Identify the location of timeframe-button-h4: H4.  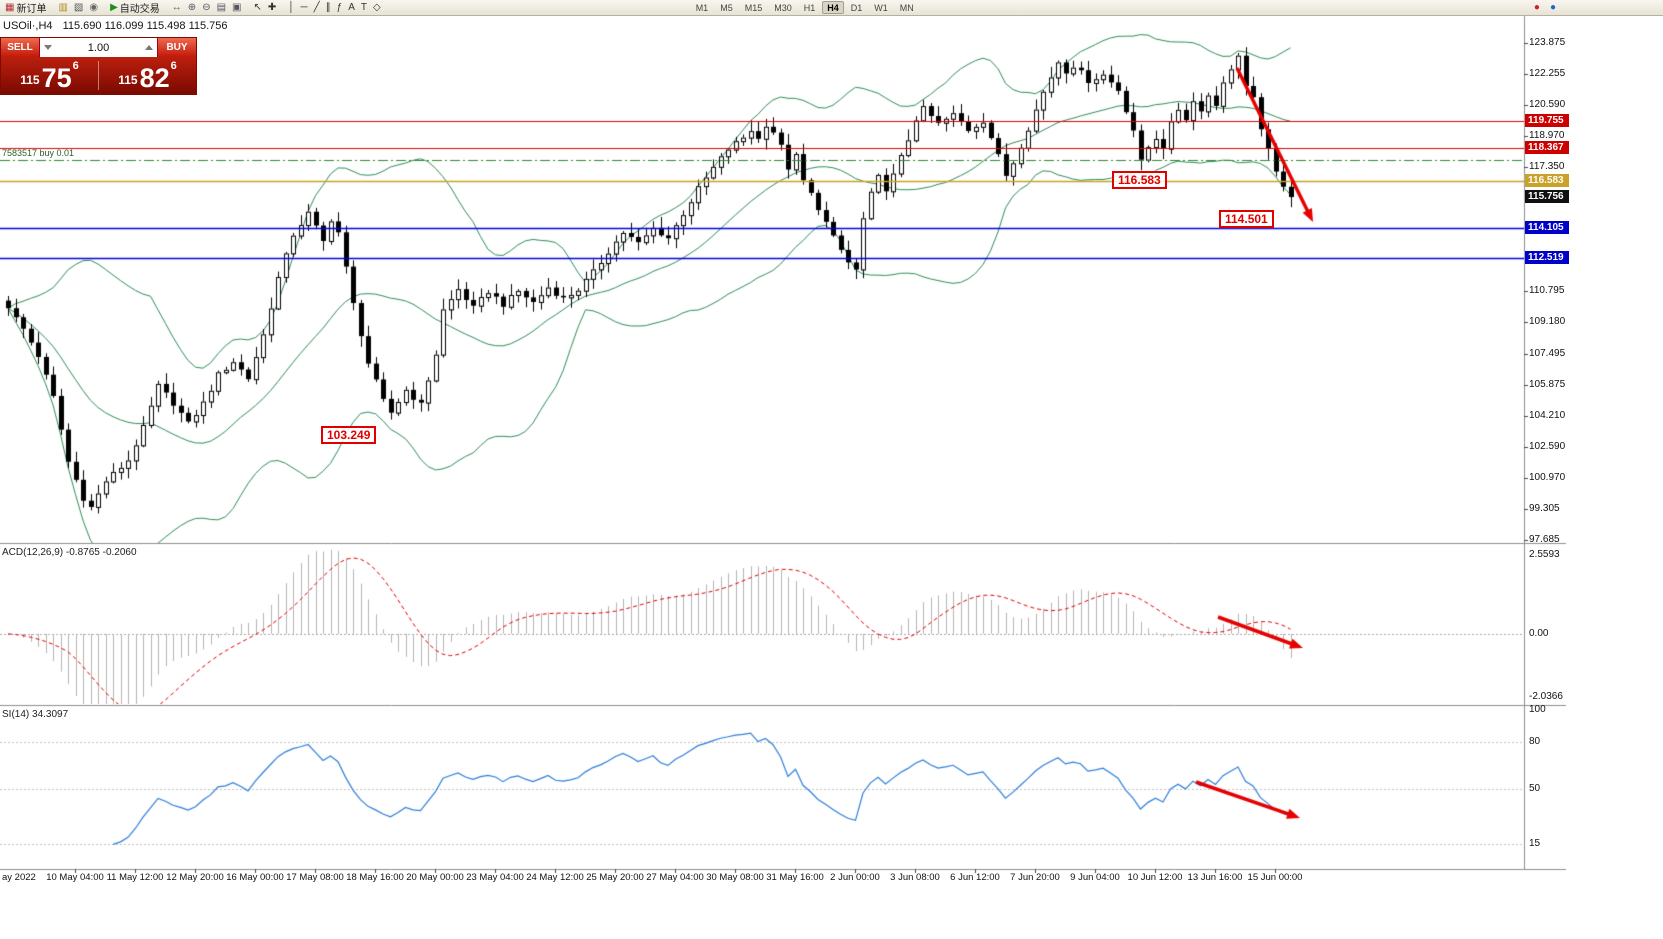
(833, 7).